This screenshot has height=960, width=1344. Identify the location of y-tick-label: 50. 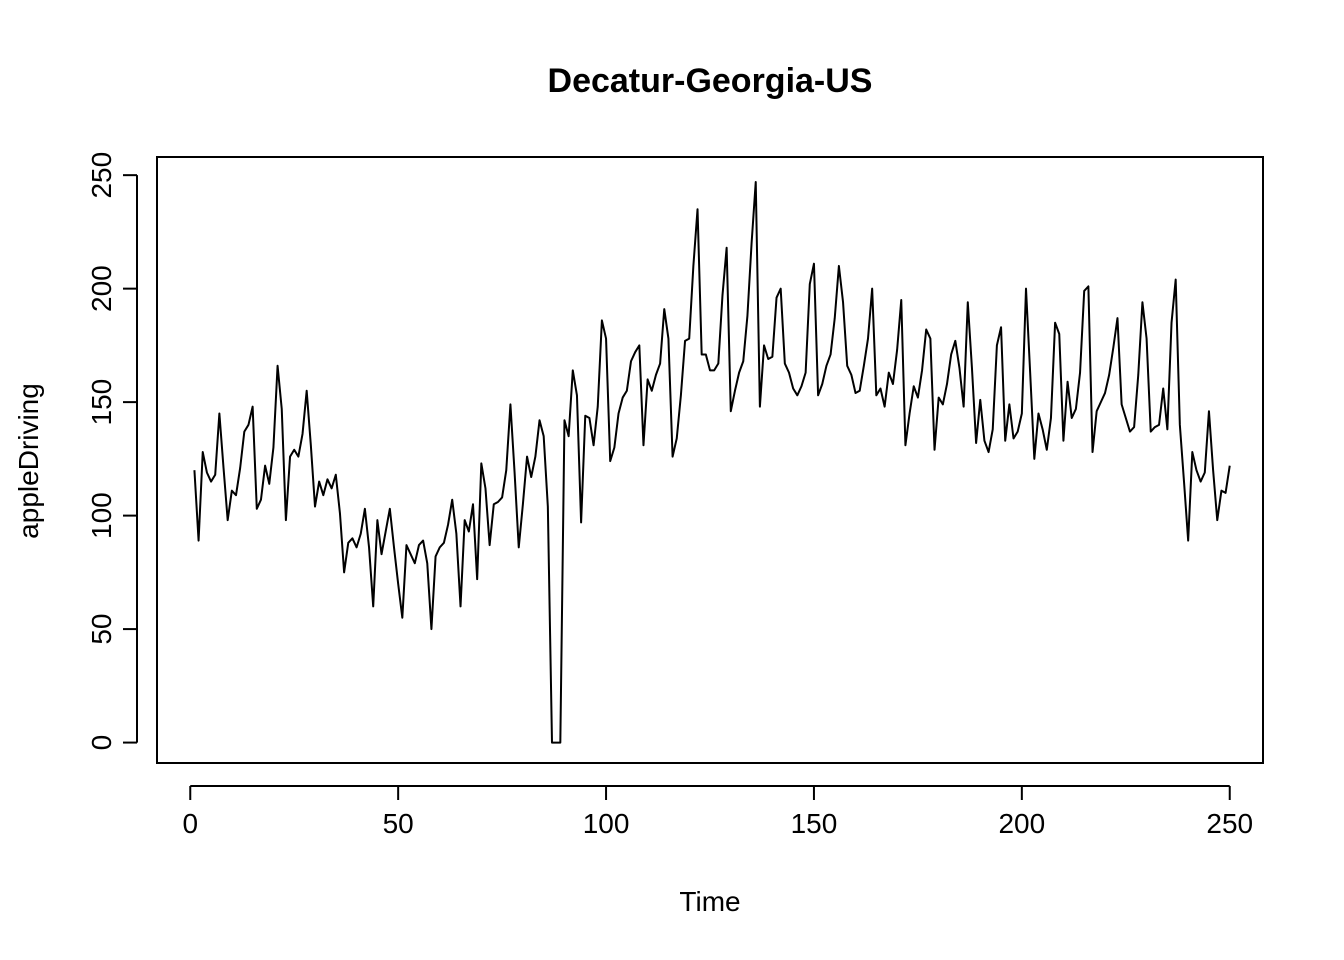
(101, 629).